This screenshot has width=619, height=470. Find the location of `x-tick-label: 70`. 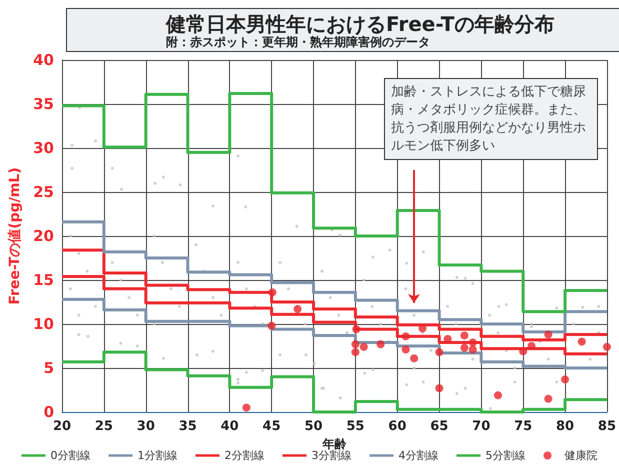

x-tick-label: 70 is located at coordinates (481, 426).